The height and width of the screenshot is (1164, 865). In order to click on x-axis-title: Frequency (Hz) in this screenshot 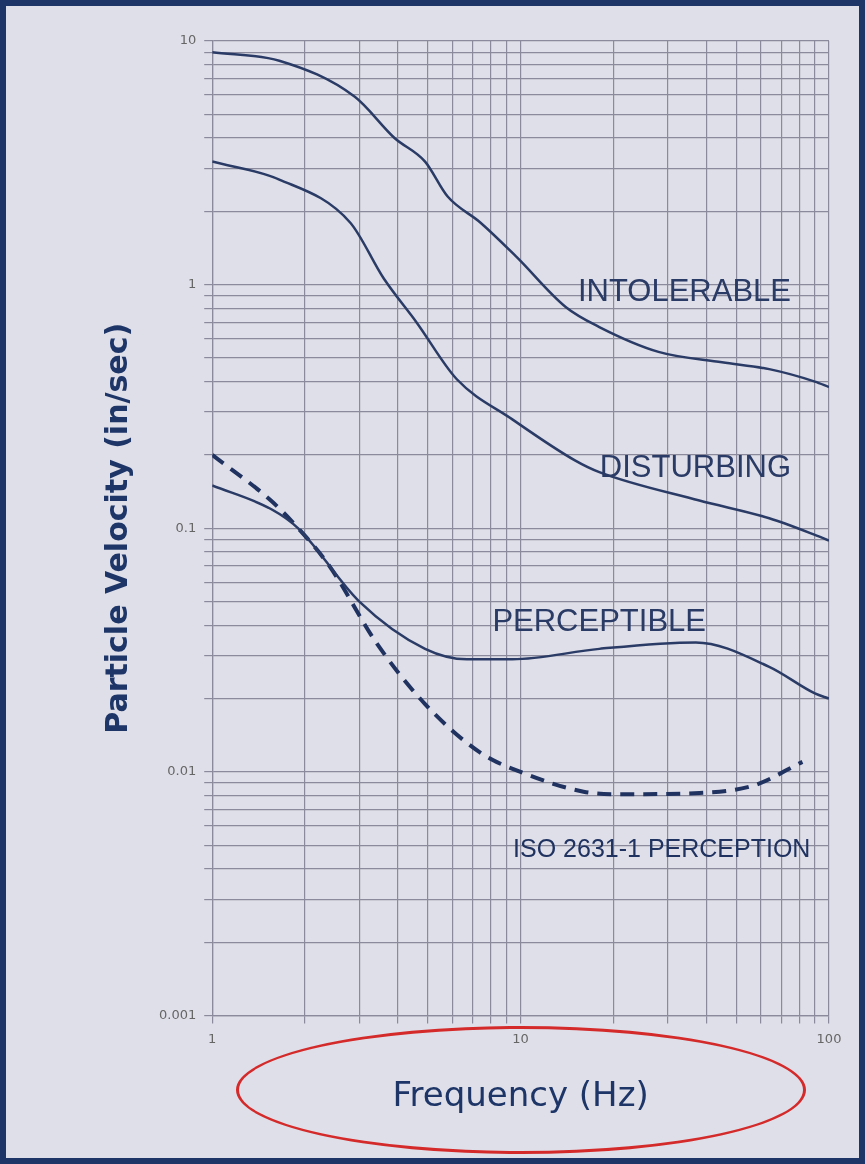, I will do `click(520, 1094)`.